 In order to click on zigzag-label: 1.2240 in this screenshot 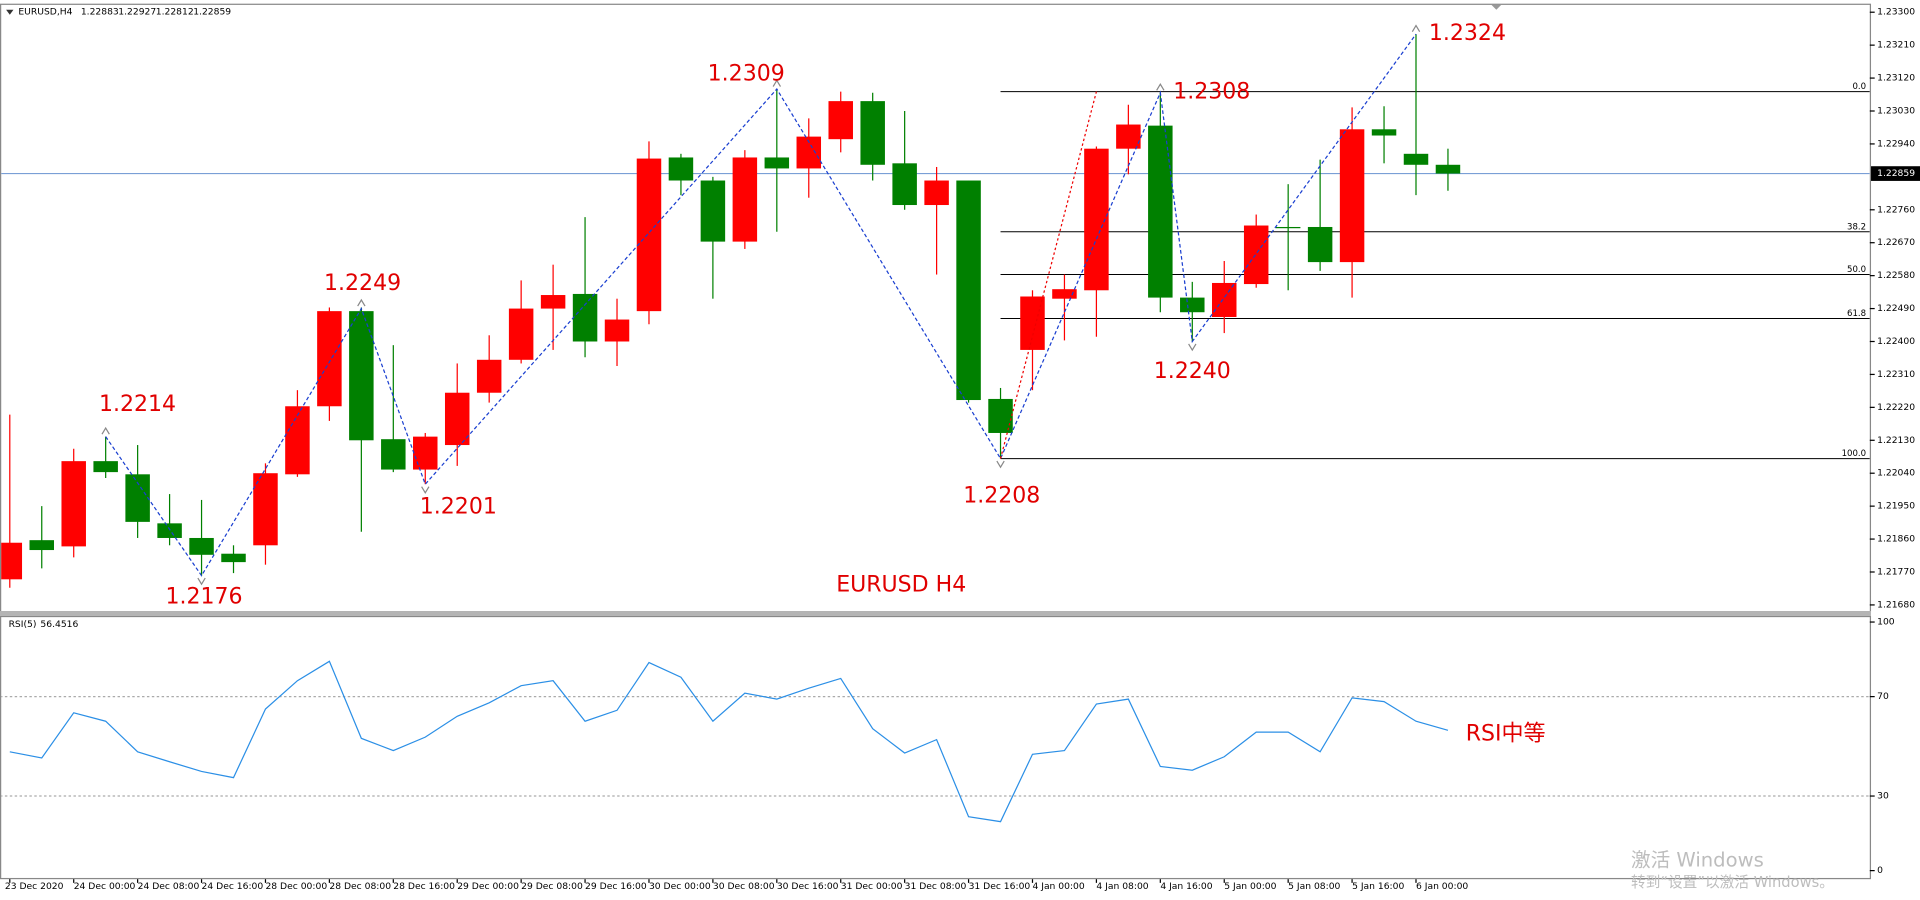, I will do `click(1192, 371)`.